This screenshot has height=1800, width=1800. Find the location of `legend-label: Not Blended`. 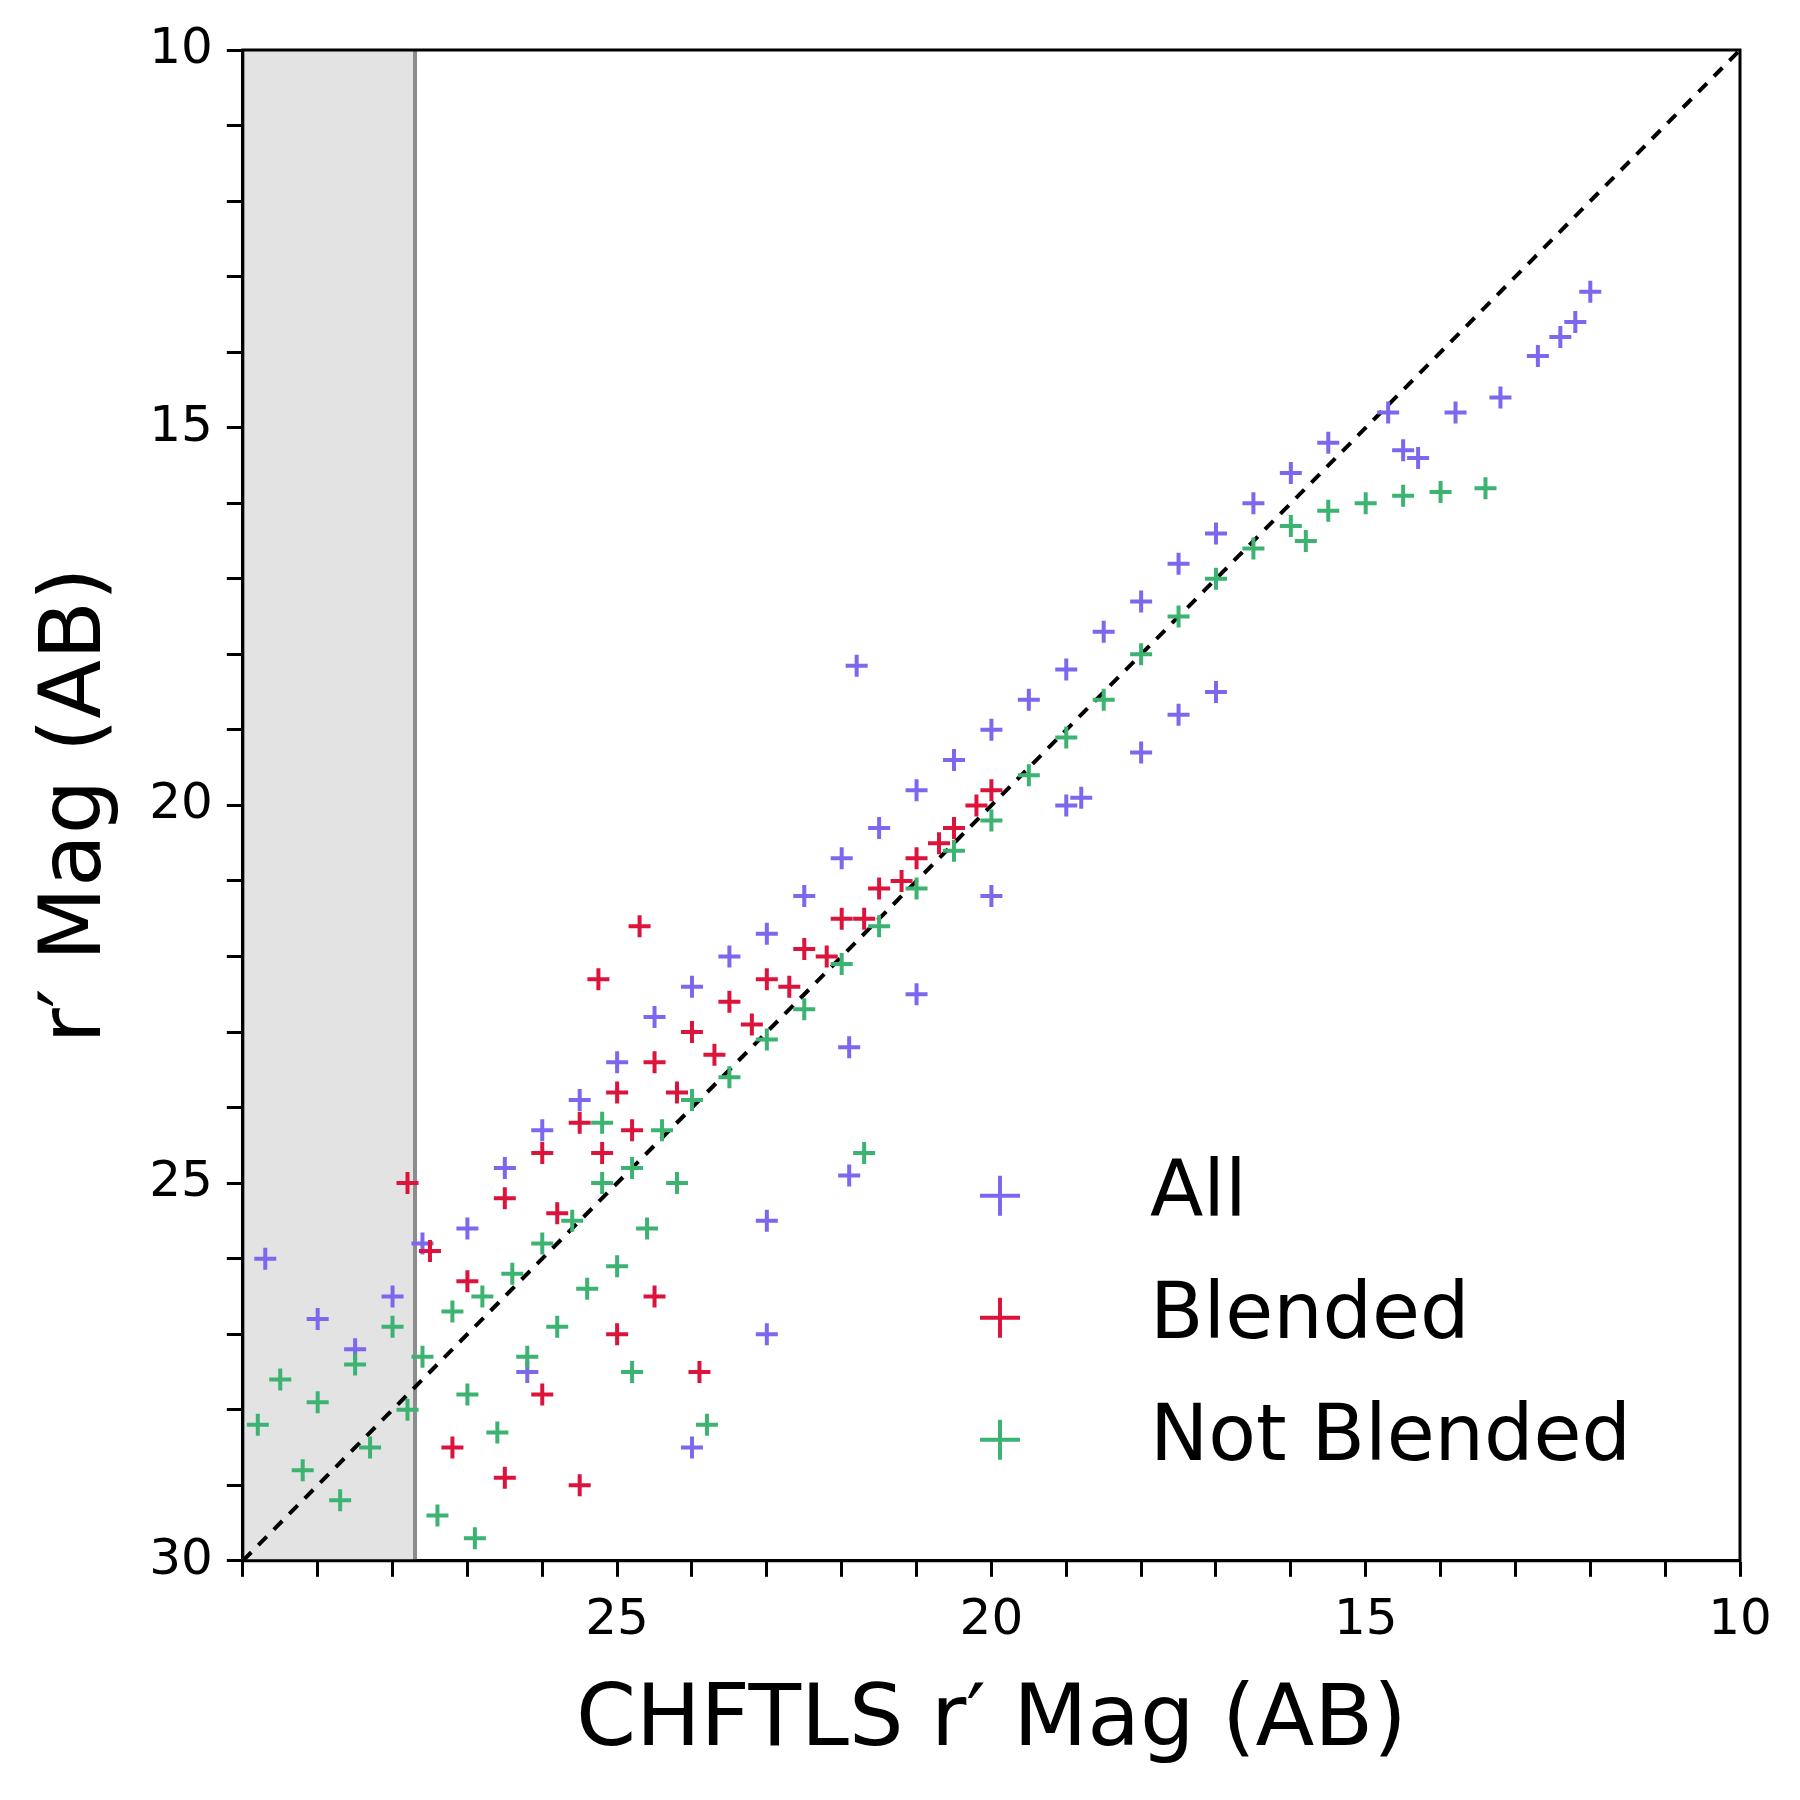

legend-label: Not Blended is located at coordinates (1391, 1433).